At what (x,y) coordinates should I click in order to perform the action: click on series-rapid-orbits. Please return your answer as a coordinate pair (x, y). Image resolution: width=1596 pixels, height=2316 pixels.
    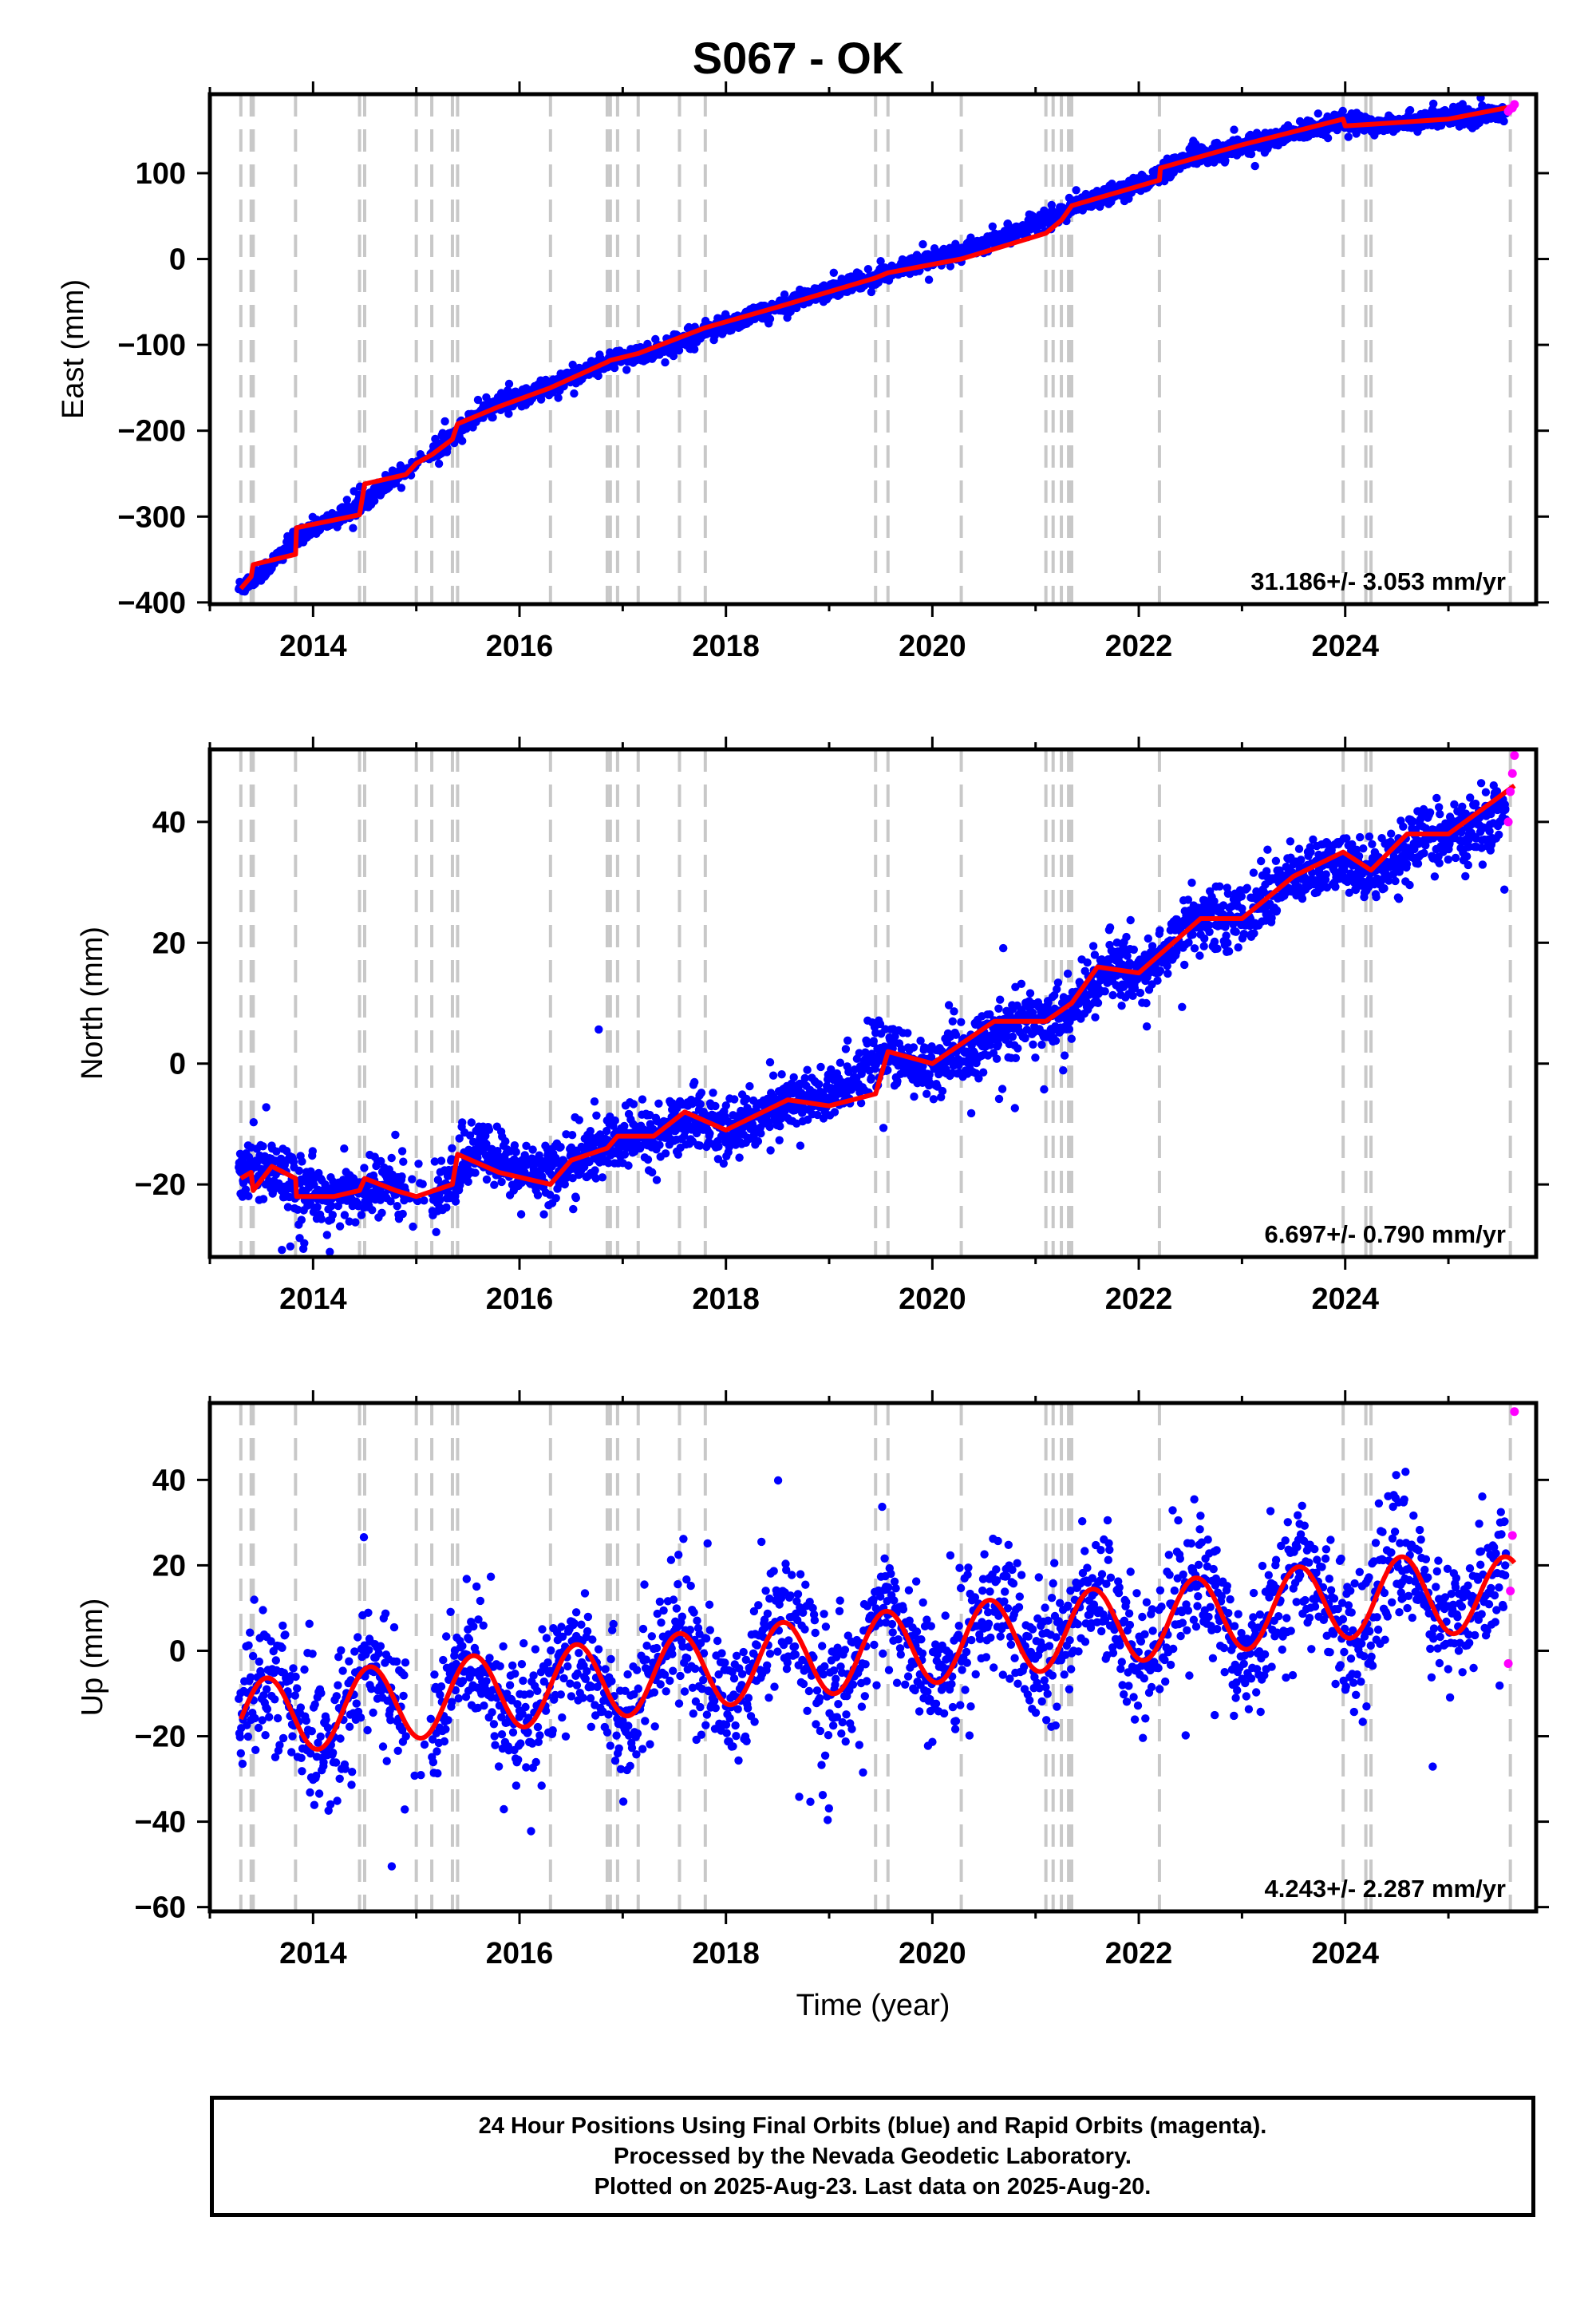
    Looking at the image, I should click on (1511, 109).